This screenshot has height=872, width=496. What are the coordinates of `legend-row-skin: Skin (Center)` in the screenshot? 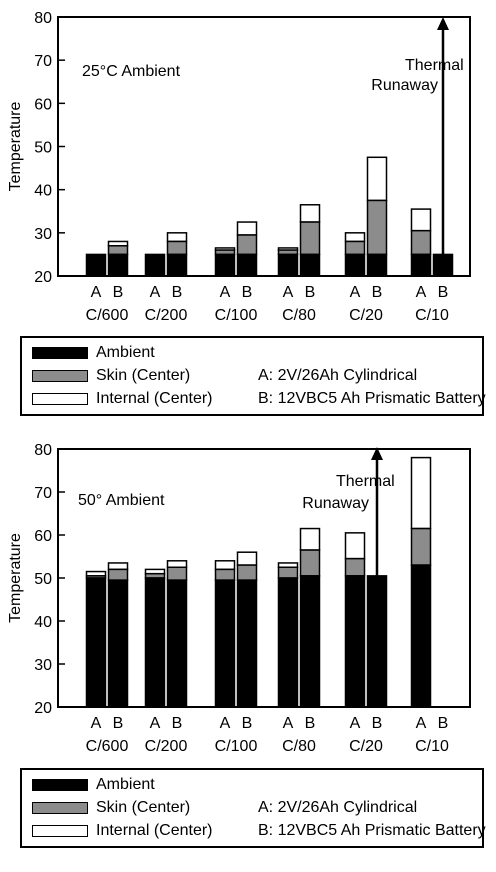 It's located at (111, 376).